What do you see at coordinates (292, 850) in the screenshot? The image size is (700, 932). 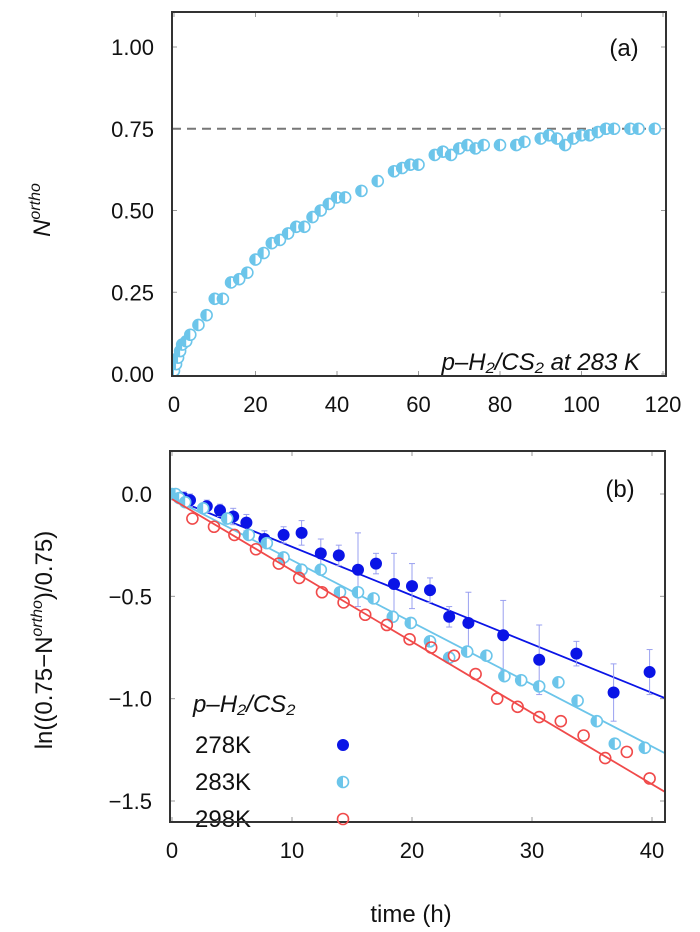 I see `x-tick-label-b: 10` at bounding box center [292, 850].